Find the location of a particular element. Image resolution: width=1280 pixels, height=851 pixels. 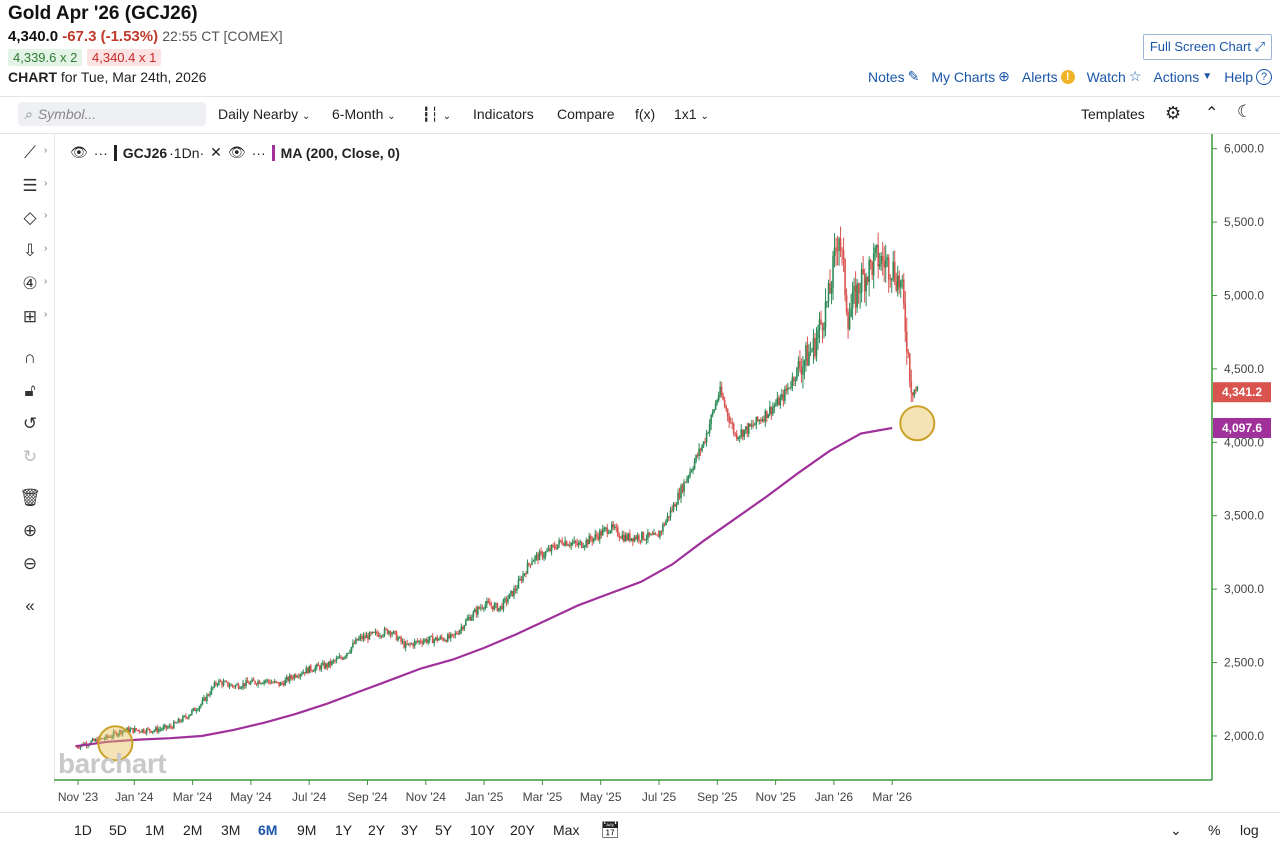

lock-icon: 🔓︎ is located at coordinates (30, 390).